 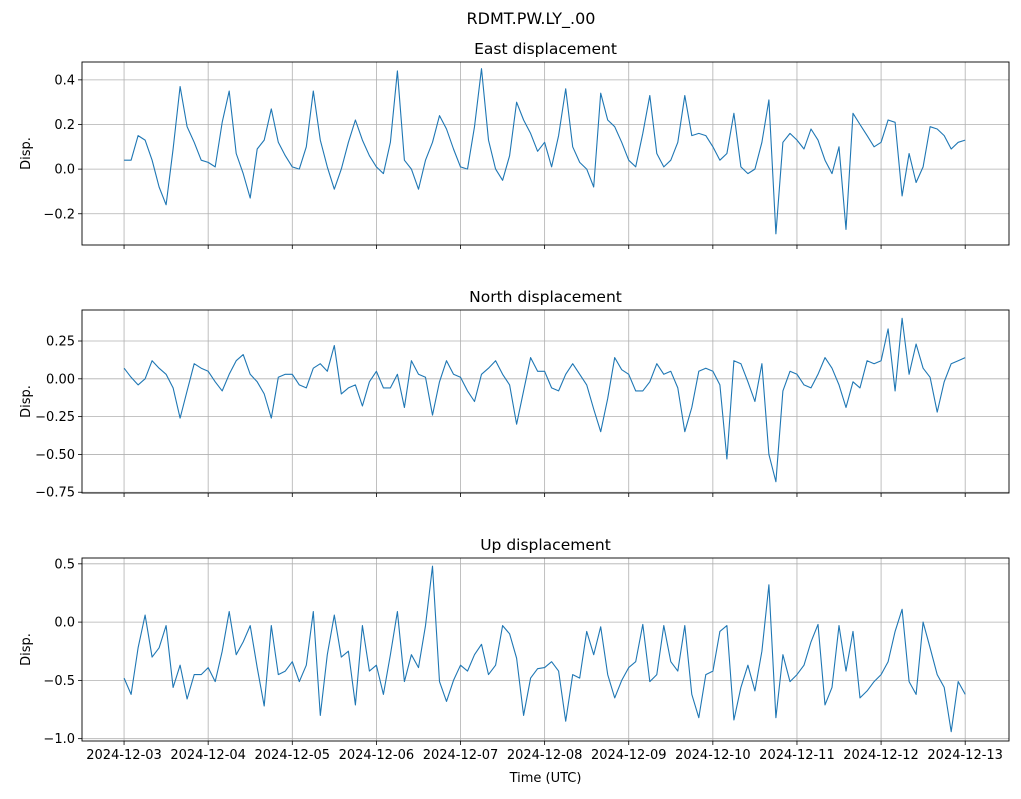 What do you see at coordinates (531, 19) in the screenshot?
I see `figure-title: RDMT.PW.LY_.00` at bounding box center [531, 19].